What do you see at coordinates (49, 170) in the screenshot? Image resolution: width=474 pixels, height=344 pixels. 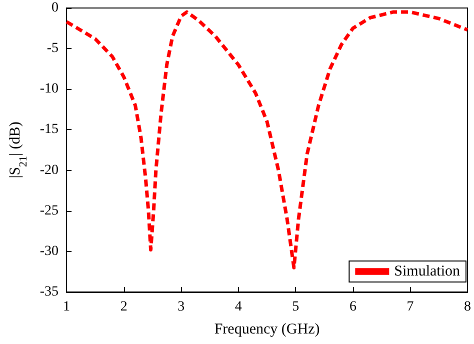 I see `y-tick-label: -20` at bounding box center [49, 170].